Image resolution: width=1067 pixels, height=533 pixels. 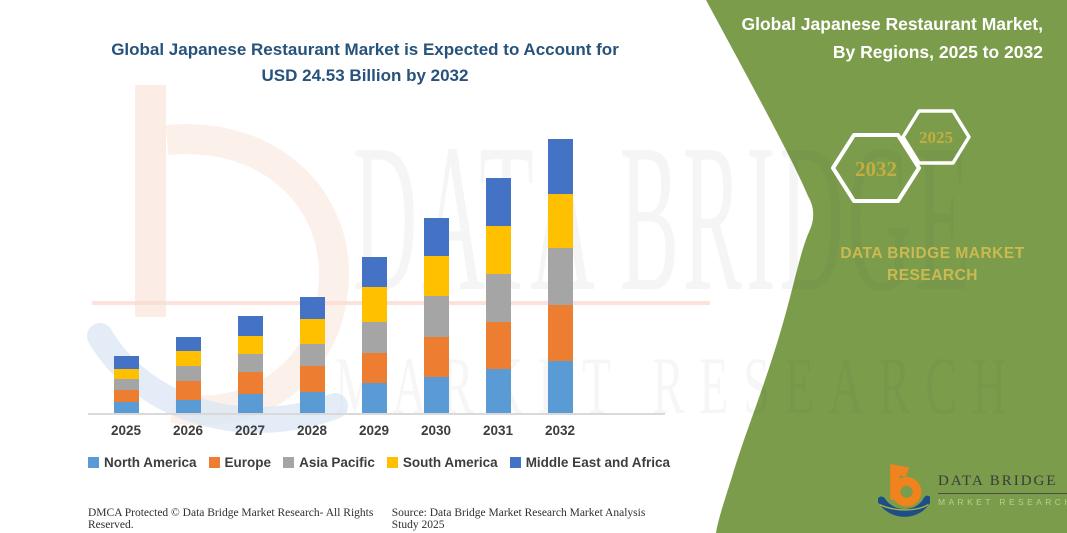 What do you see at coordinates (560, 430) in the screenshot?
I see `x-axis-label-2032: 2032` at bounding box center [560, 430].